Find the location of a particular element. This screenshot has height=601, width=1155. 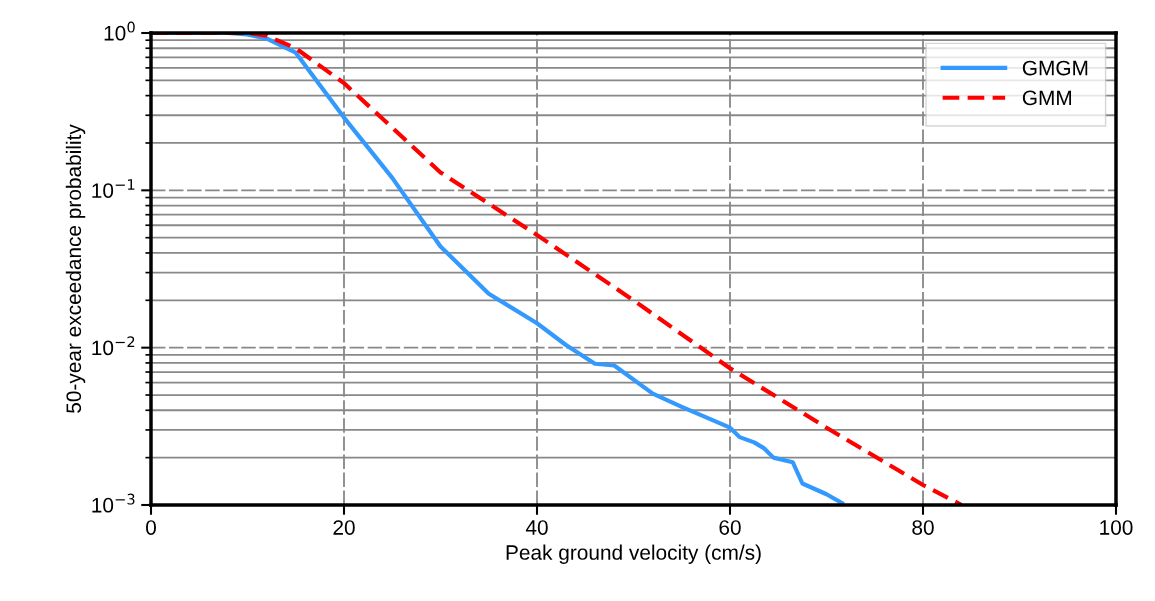

y-tick-label: 10$^{−2}$ is located at coordinates (113, 346).